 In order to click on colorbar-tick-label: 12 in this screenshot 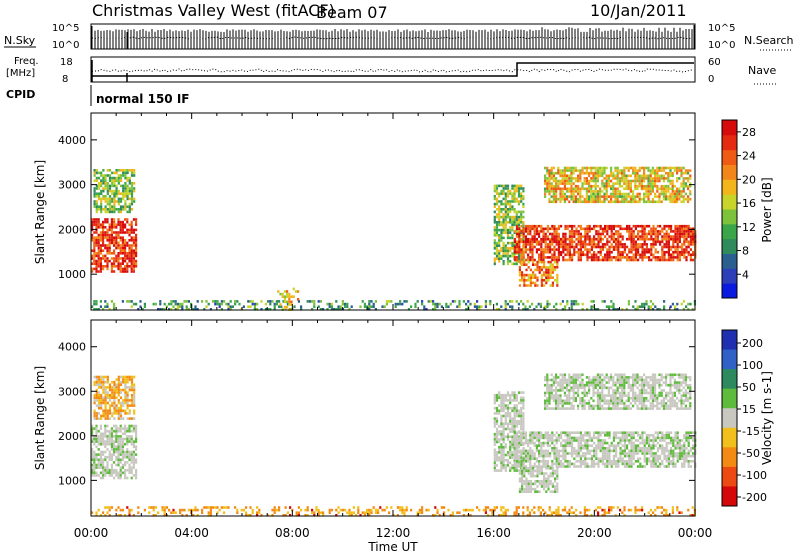, I will do `click(749, 227)`.